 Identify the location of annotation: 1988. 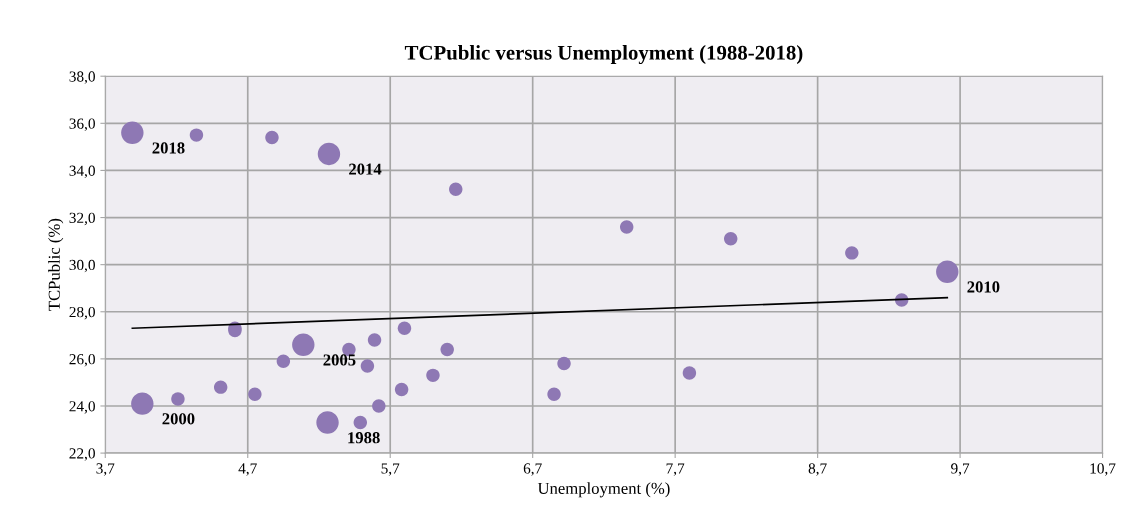
(364, 438).